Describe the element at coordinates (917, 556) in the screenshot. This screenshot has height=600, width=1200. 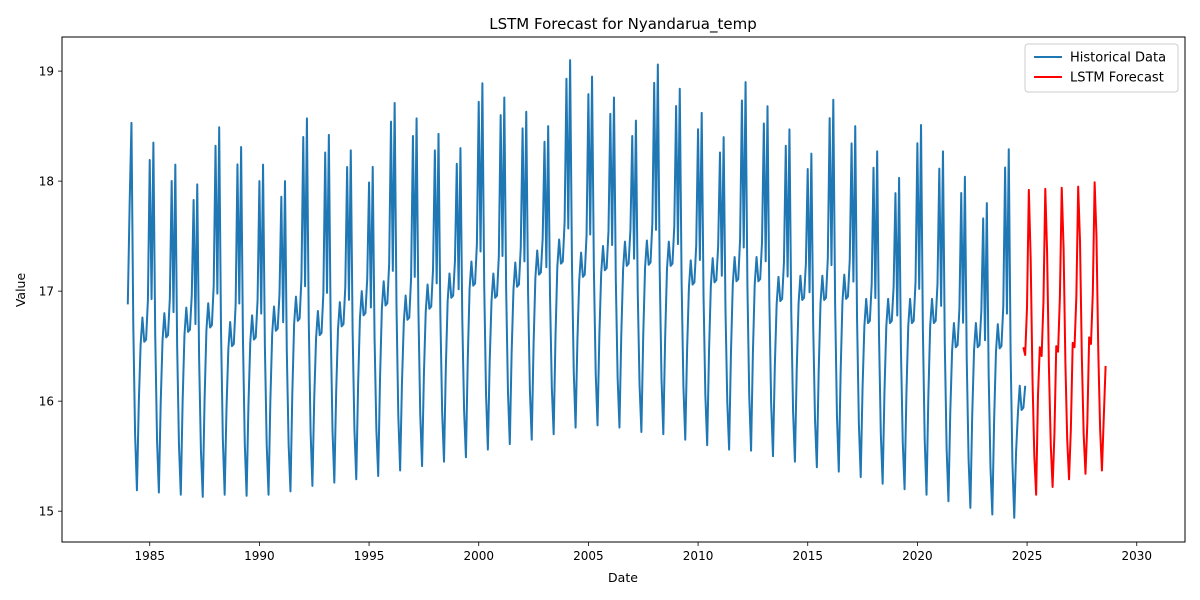
I see `x-tick-label-2020: 2020` at that location.